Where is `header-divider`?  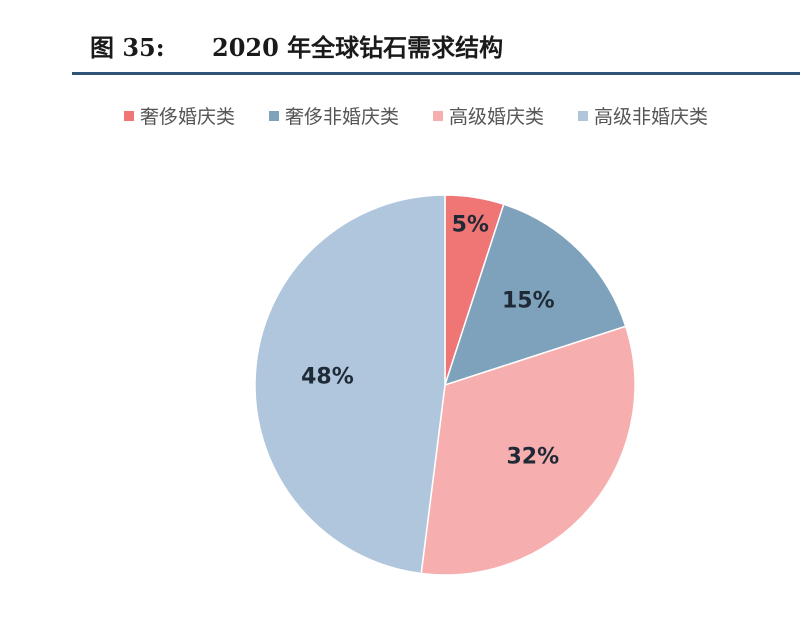 header-divider is located at coordinates (436, 73).